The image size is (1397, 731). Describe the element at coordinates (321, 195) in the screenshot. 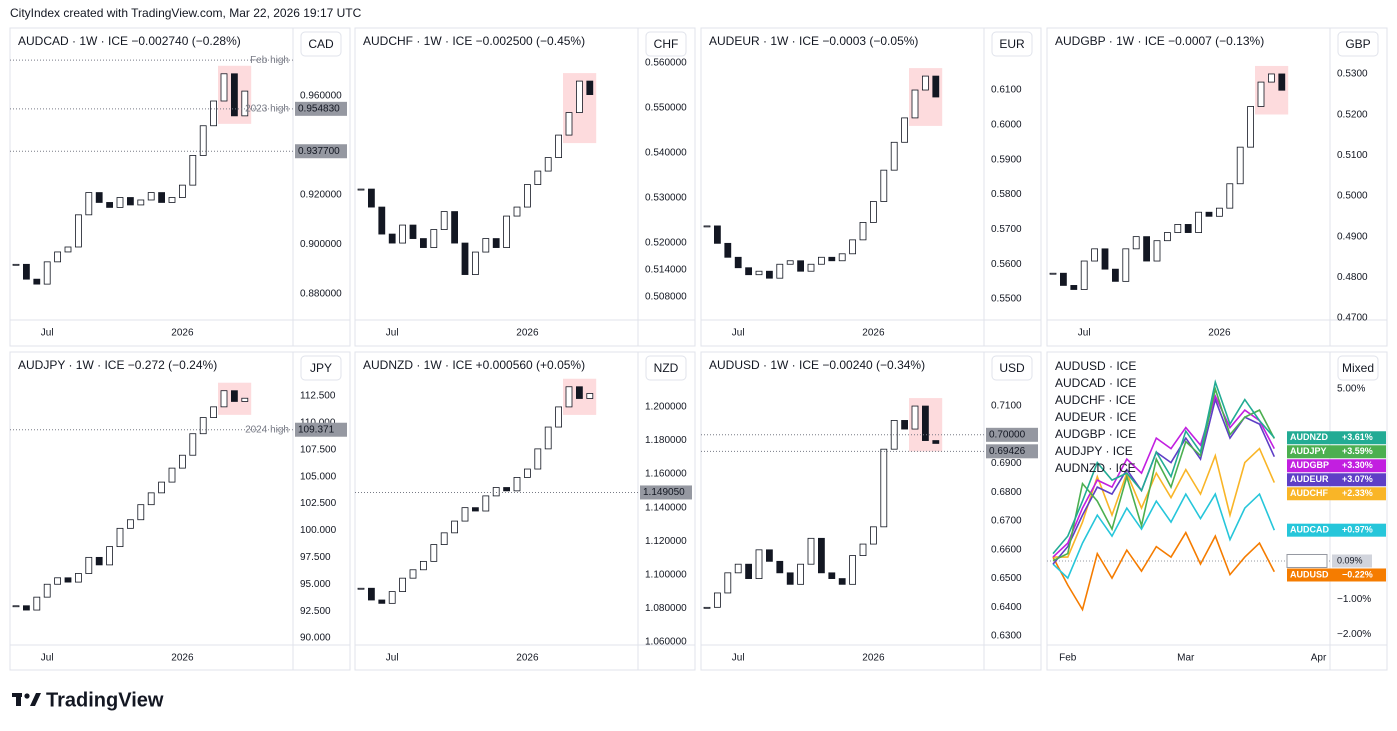

I see `y-tick-label: 0.920000` at that location.